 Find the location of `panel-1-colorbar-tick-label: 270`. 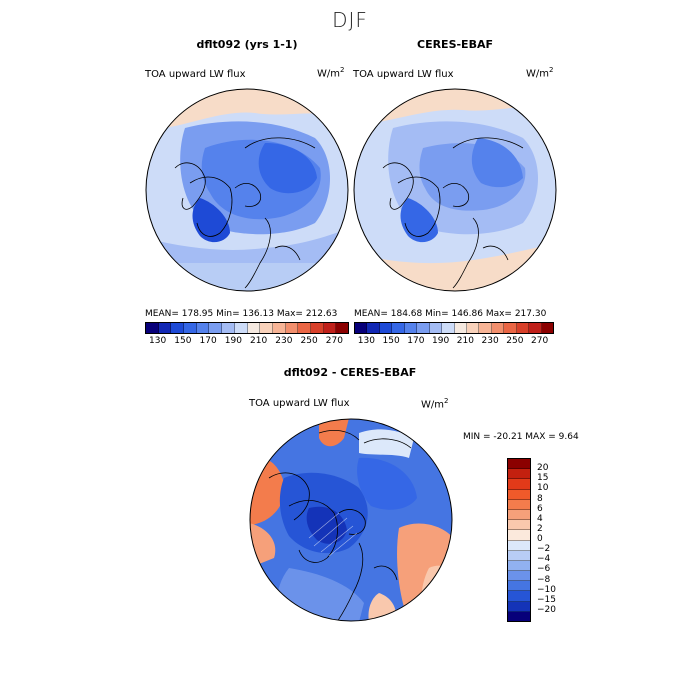

panel-1-colorbar-tick-label: 270 is located at coordinates (334, 341).